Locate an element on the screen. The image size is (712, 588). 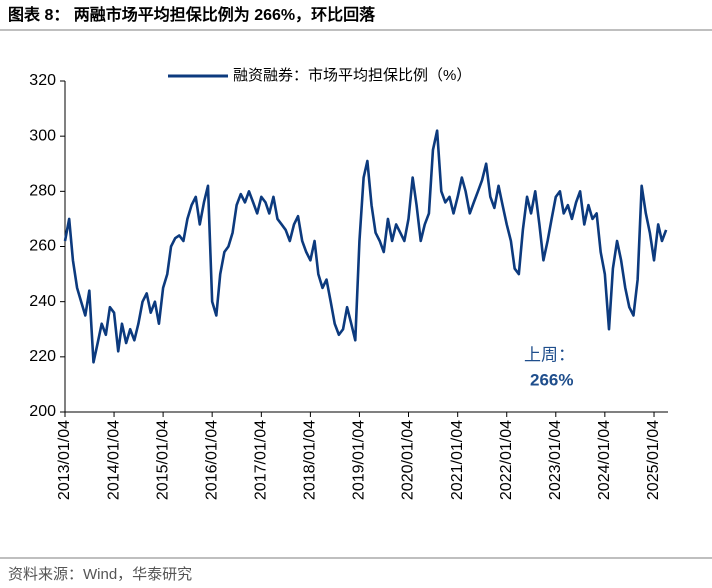
x-tick-label: 2019/01/04 is located at coordinates (359, 460).